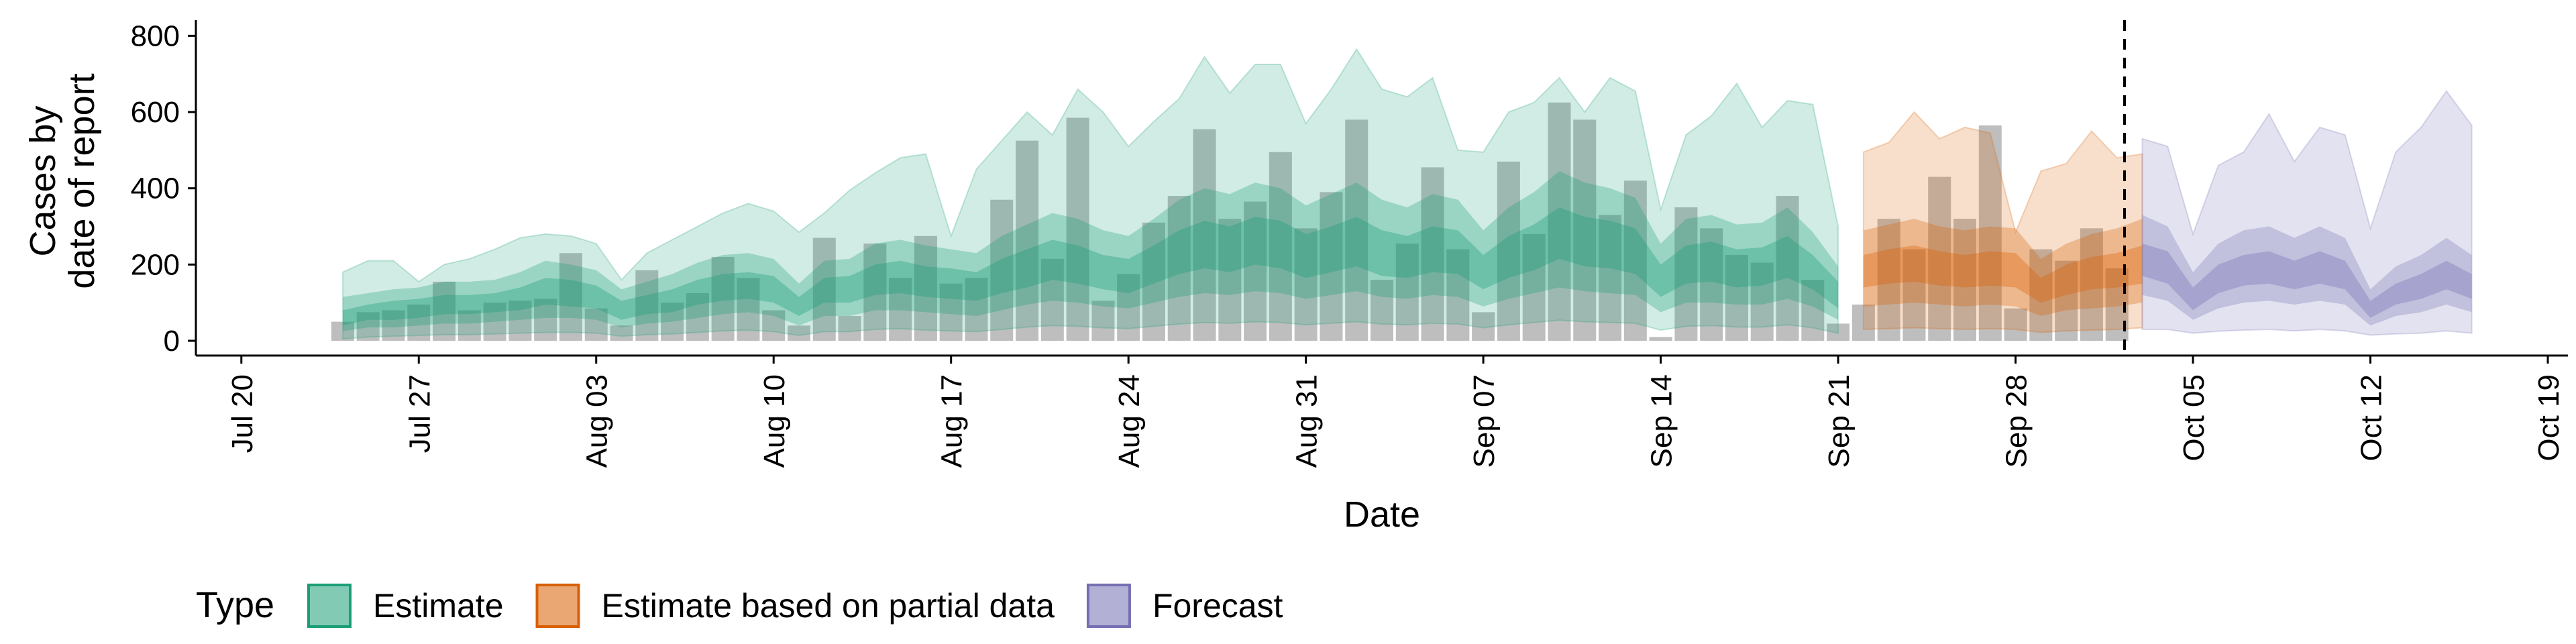  I want to click on x-tick-label: Aug 03, so click(597, 421).